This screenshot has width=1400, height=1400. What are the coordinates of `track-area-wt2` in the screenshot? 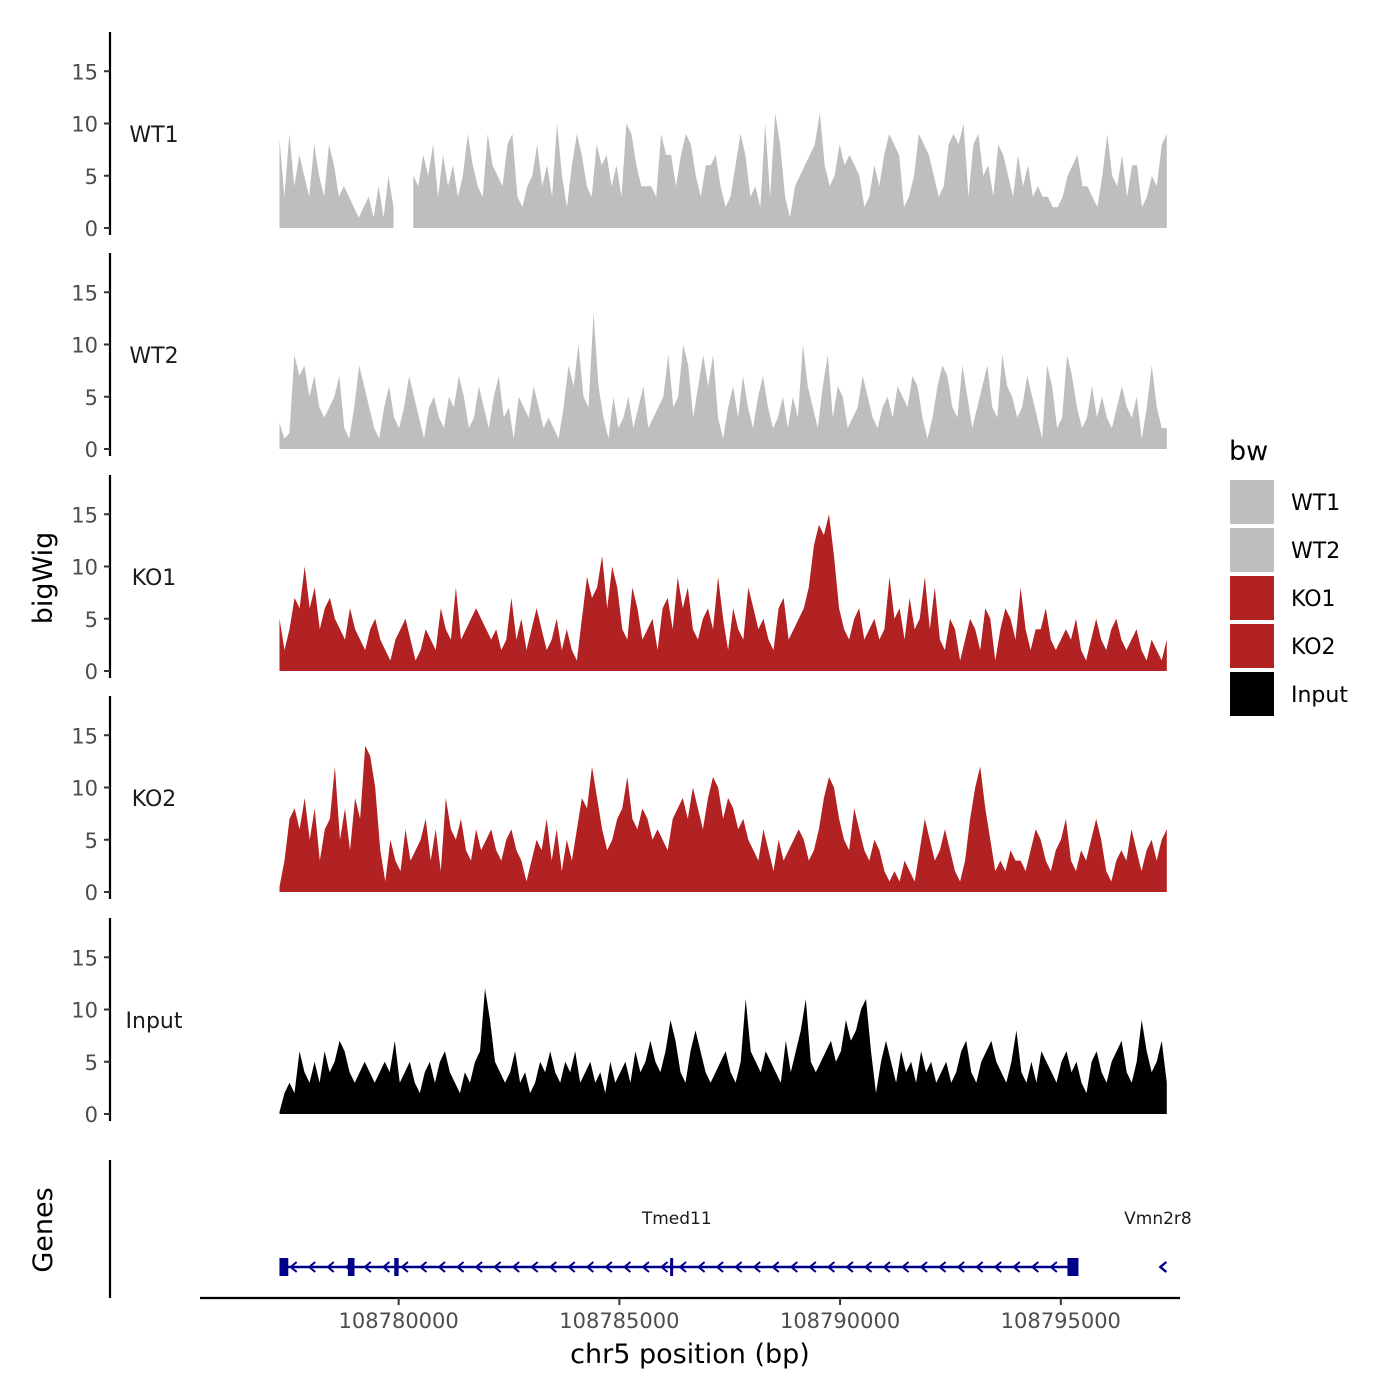 It's located at (723, 381).